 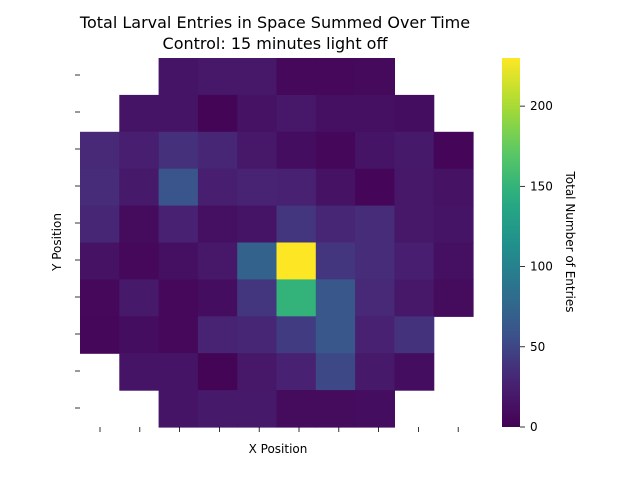 I want to click on colorbar-tick-label: 100, so click(x=541, y=267).